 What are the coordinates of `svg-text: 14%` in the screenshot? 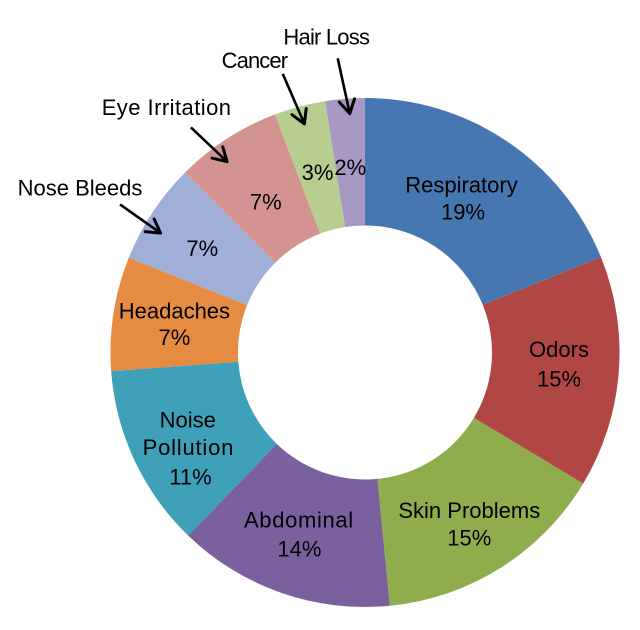 It's located at (299, 548).